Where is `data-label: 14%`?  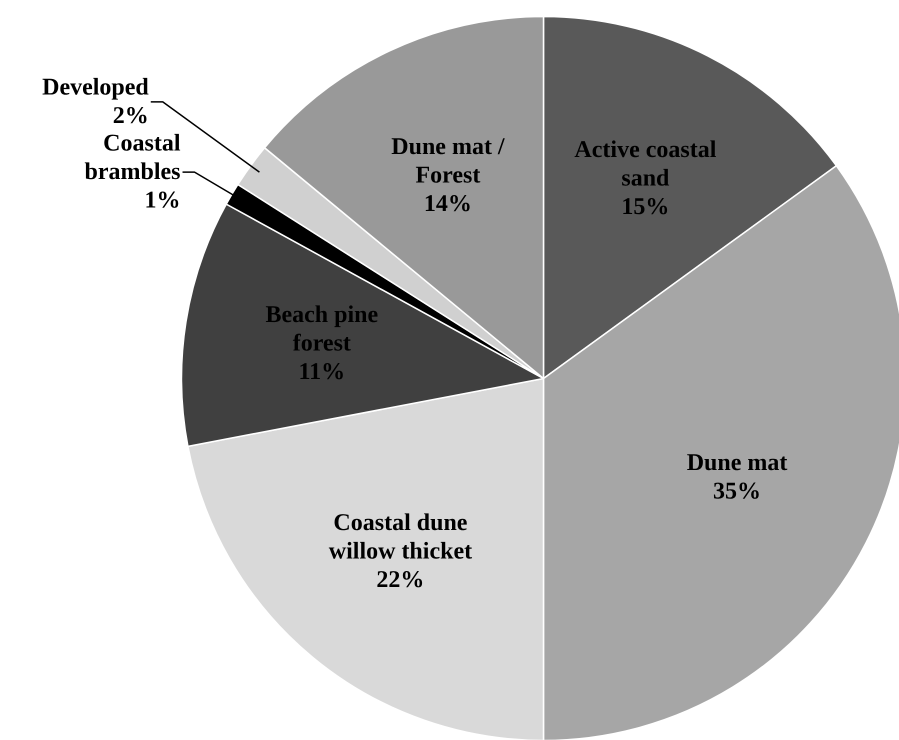 data-label: 14% is located at coordinates (448, 204).